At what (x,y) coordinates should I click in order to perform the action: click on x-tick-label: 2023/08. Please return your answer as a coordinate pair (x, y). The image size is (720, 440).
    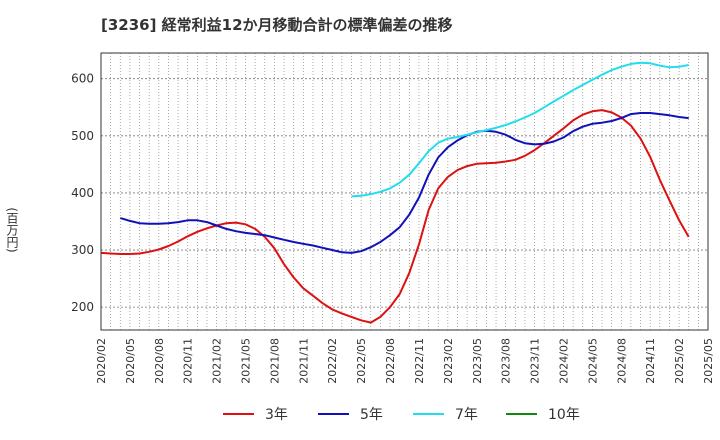
    Looking at the image, I should click on (506, 361).